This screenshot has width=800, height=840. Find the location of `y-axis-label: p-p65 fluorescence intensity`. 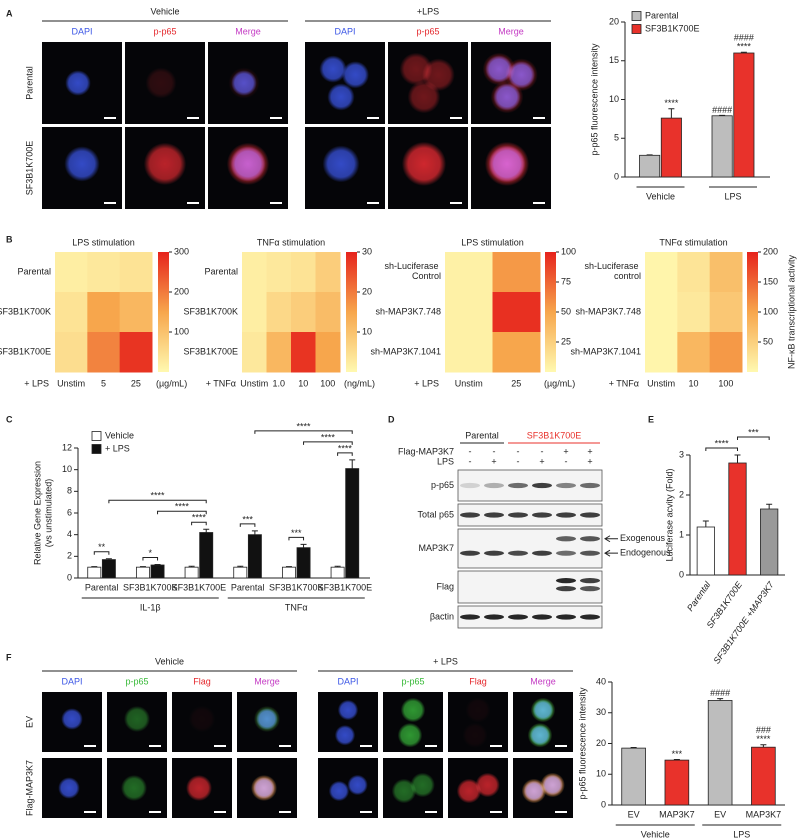

y-axis-label: p-p65 fluorescence intensity is located at coordinates (582, 743).